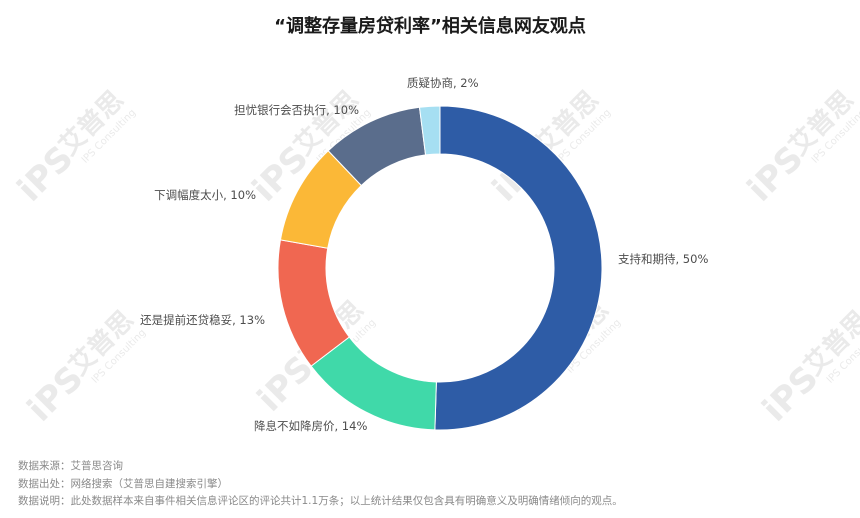  What do you see at coordinates (310, 426) in the screenshot?
I see `slice-label-2: 降息不如降房价, 14%` at bounding box center [310, 426].